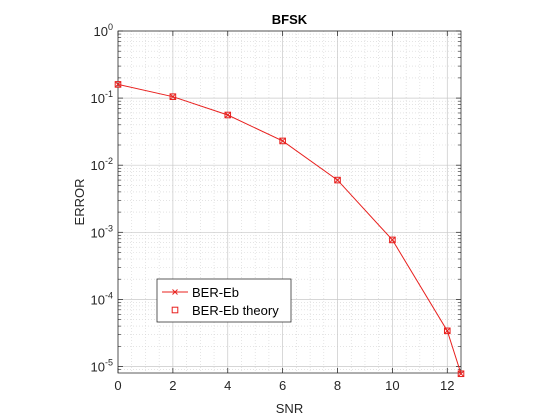 The width and height of the screenshot is (560, 420). I want to click on y-tick-label: 10⁻³, so click(102, 231).